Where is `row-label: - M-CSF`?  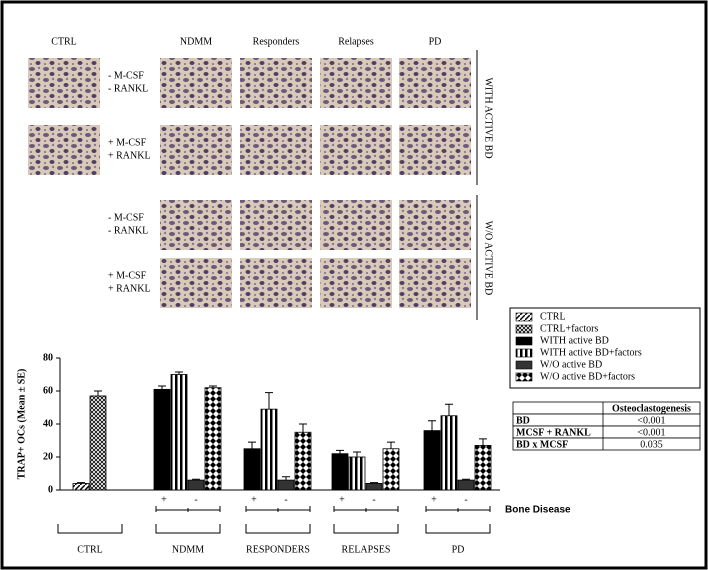 row-label: - M-CSF is located at coordinates (126, 75).